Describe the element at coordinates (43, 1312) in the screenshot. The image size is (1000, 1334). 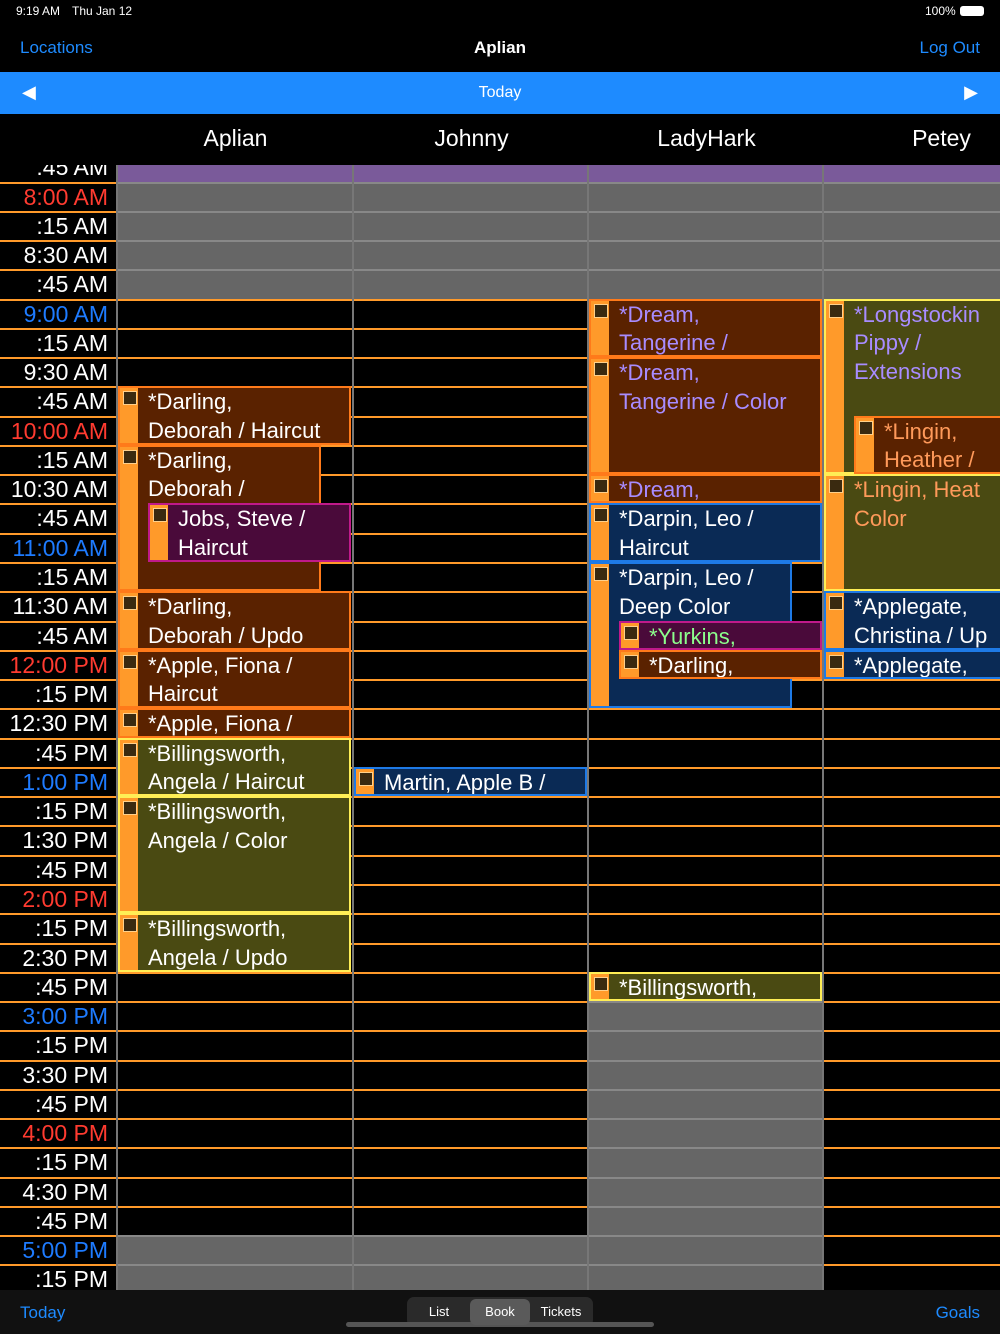
I see `today-button: Today` at that location.